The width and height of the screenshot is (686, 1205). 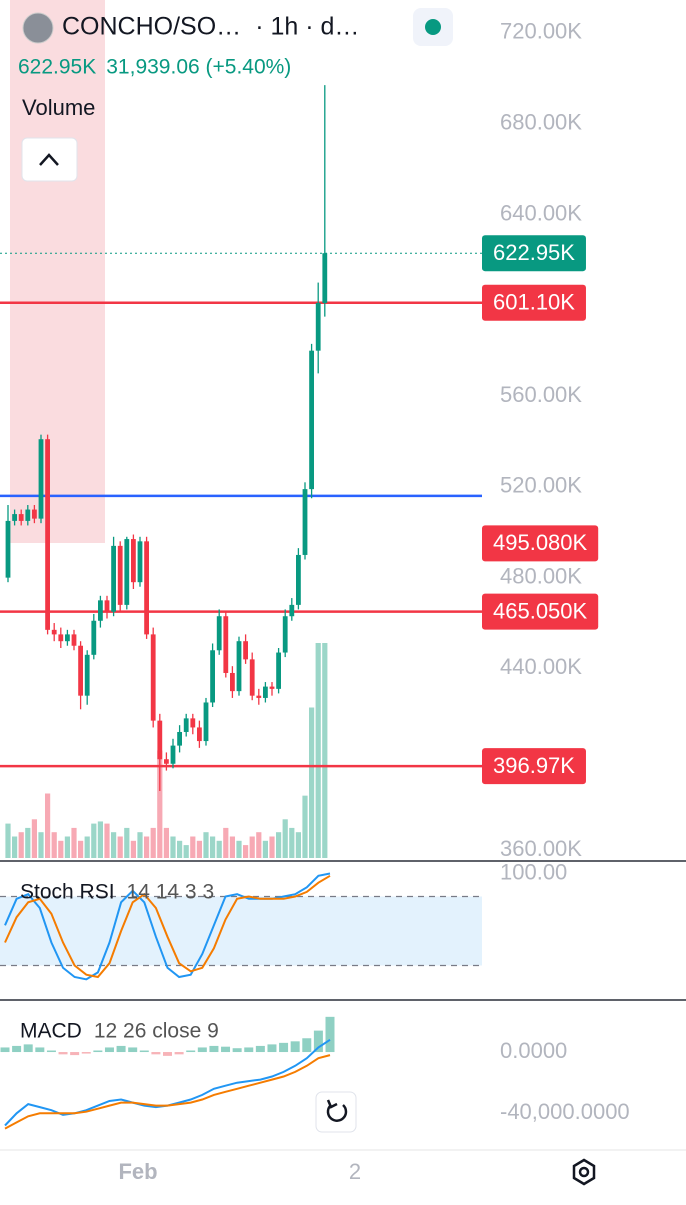 What do you see at coordinates (241, 931) in the screenshot?
I see `band-fill` at bounding box center [241, 931].